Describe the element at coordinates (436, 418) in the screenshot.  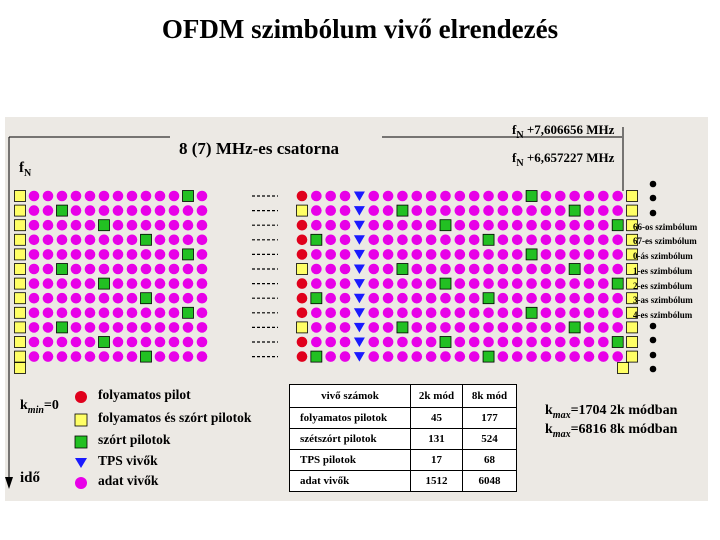
I see `table-cell: 45` at that location.